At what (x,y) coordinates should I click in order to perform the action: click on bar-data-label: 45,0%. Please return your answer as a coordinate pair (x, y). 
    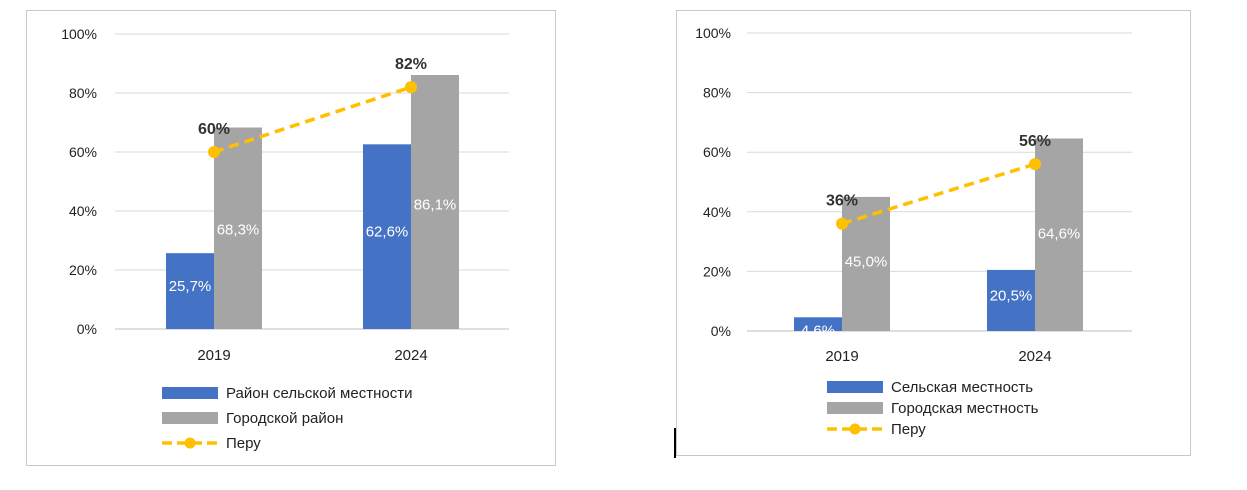
    Looking at the image, I should click on (866, 262).